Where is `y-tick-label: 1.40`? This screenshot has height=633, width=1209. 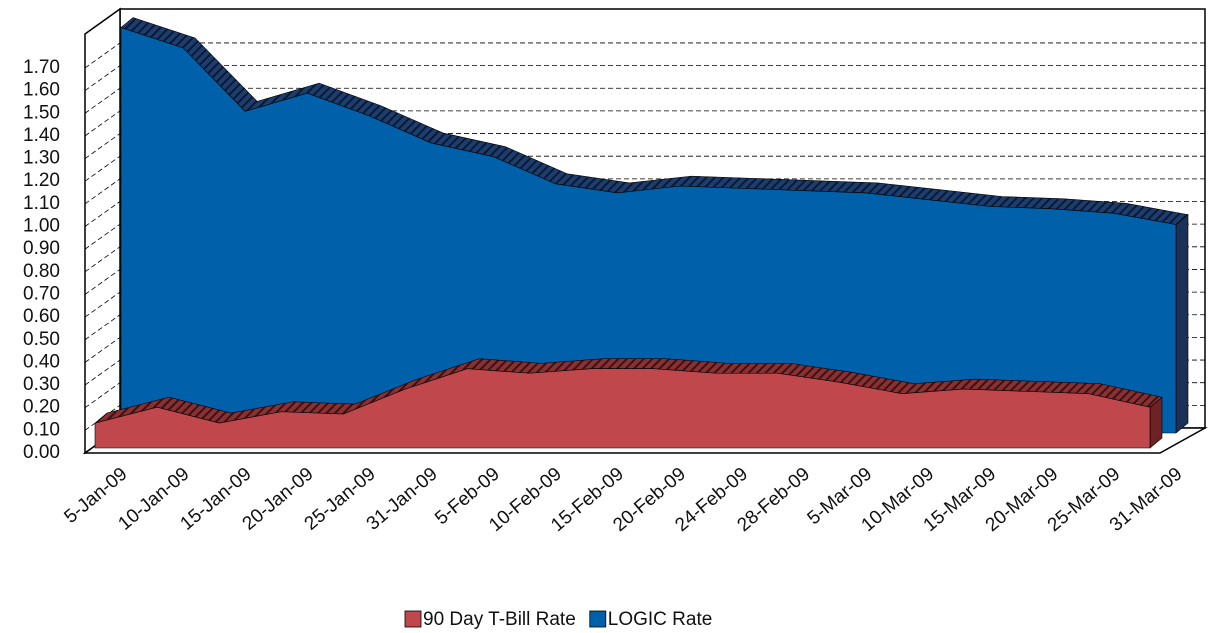 y-tick-label: 1.40 is located at coordinates (41, 135).